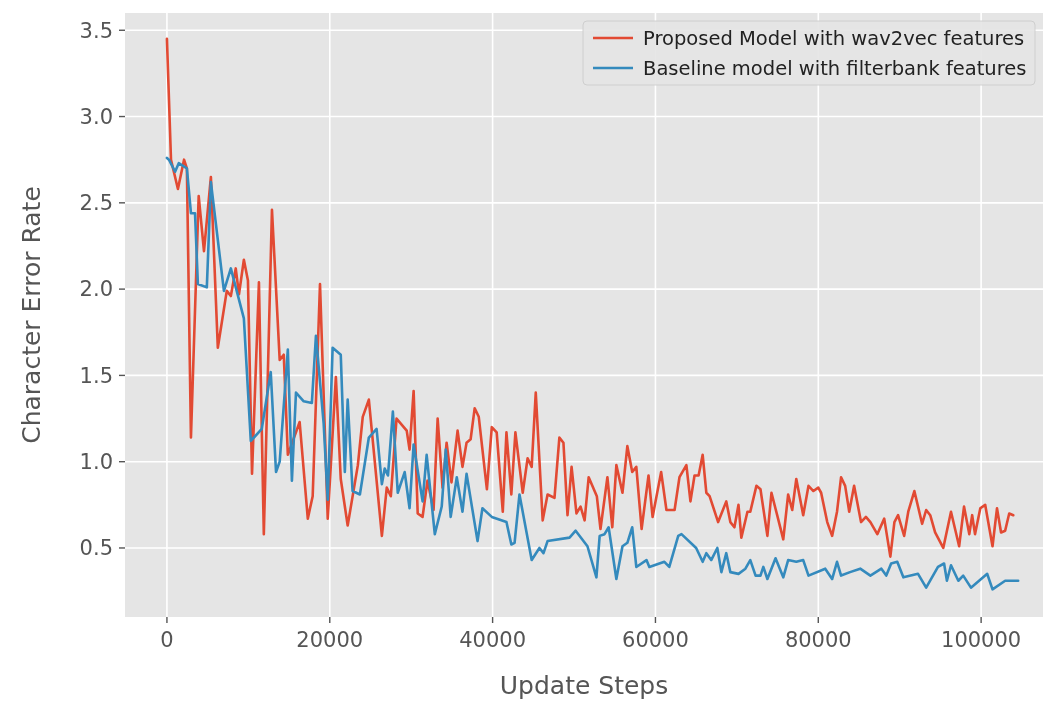  I want to click on y-tick-label: 1.0, so click(96, 462).